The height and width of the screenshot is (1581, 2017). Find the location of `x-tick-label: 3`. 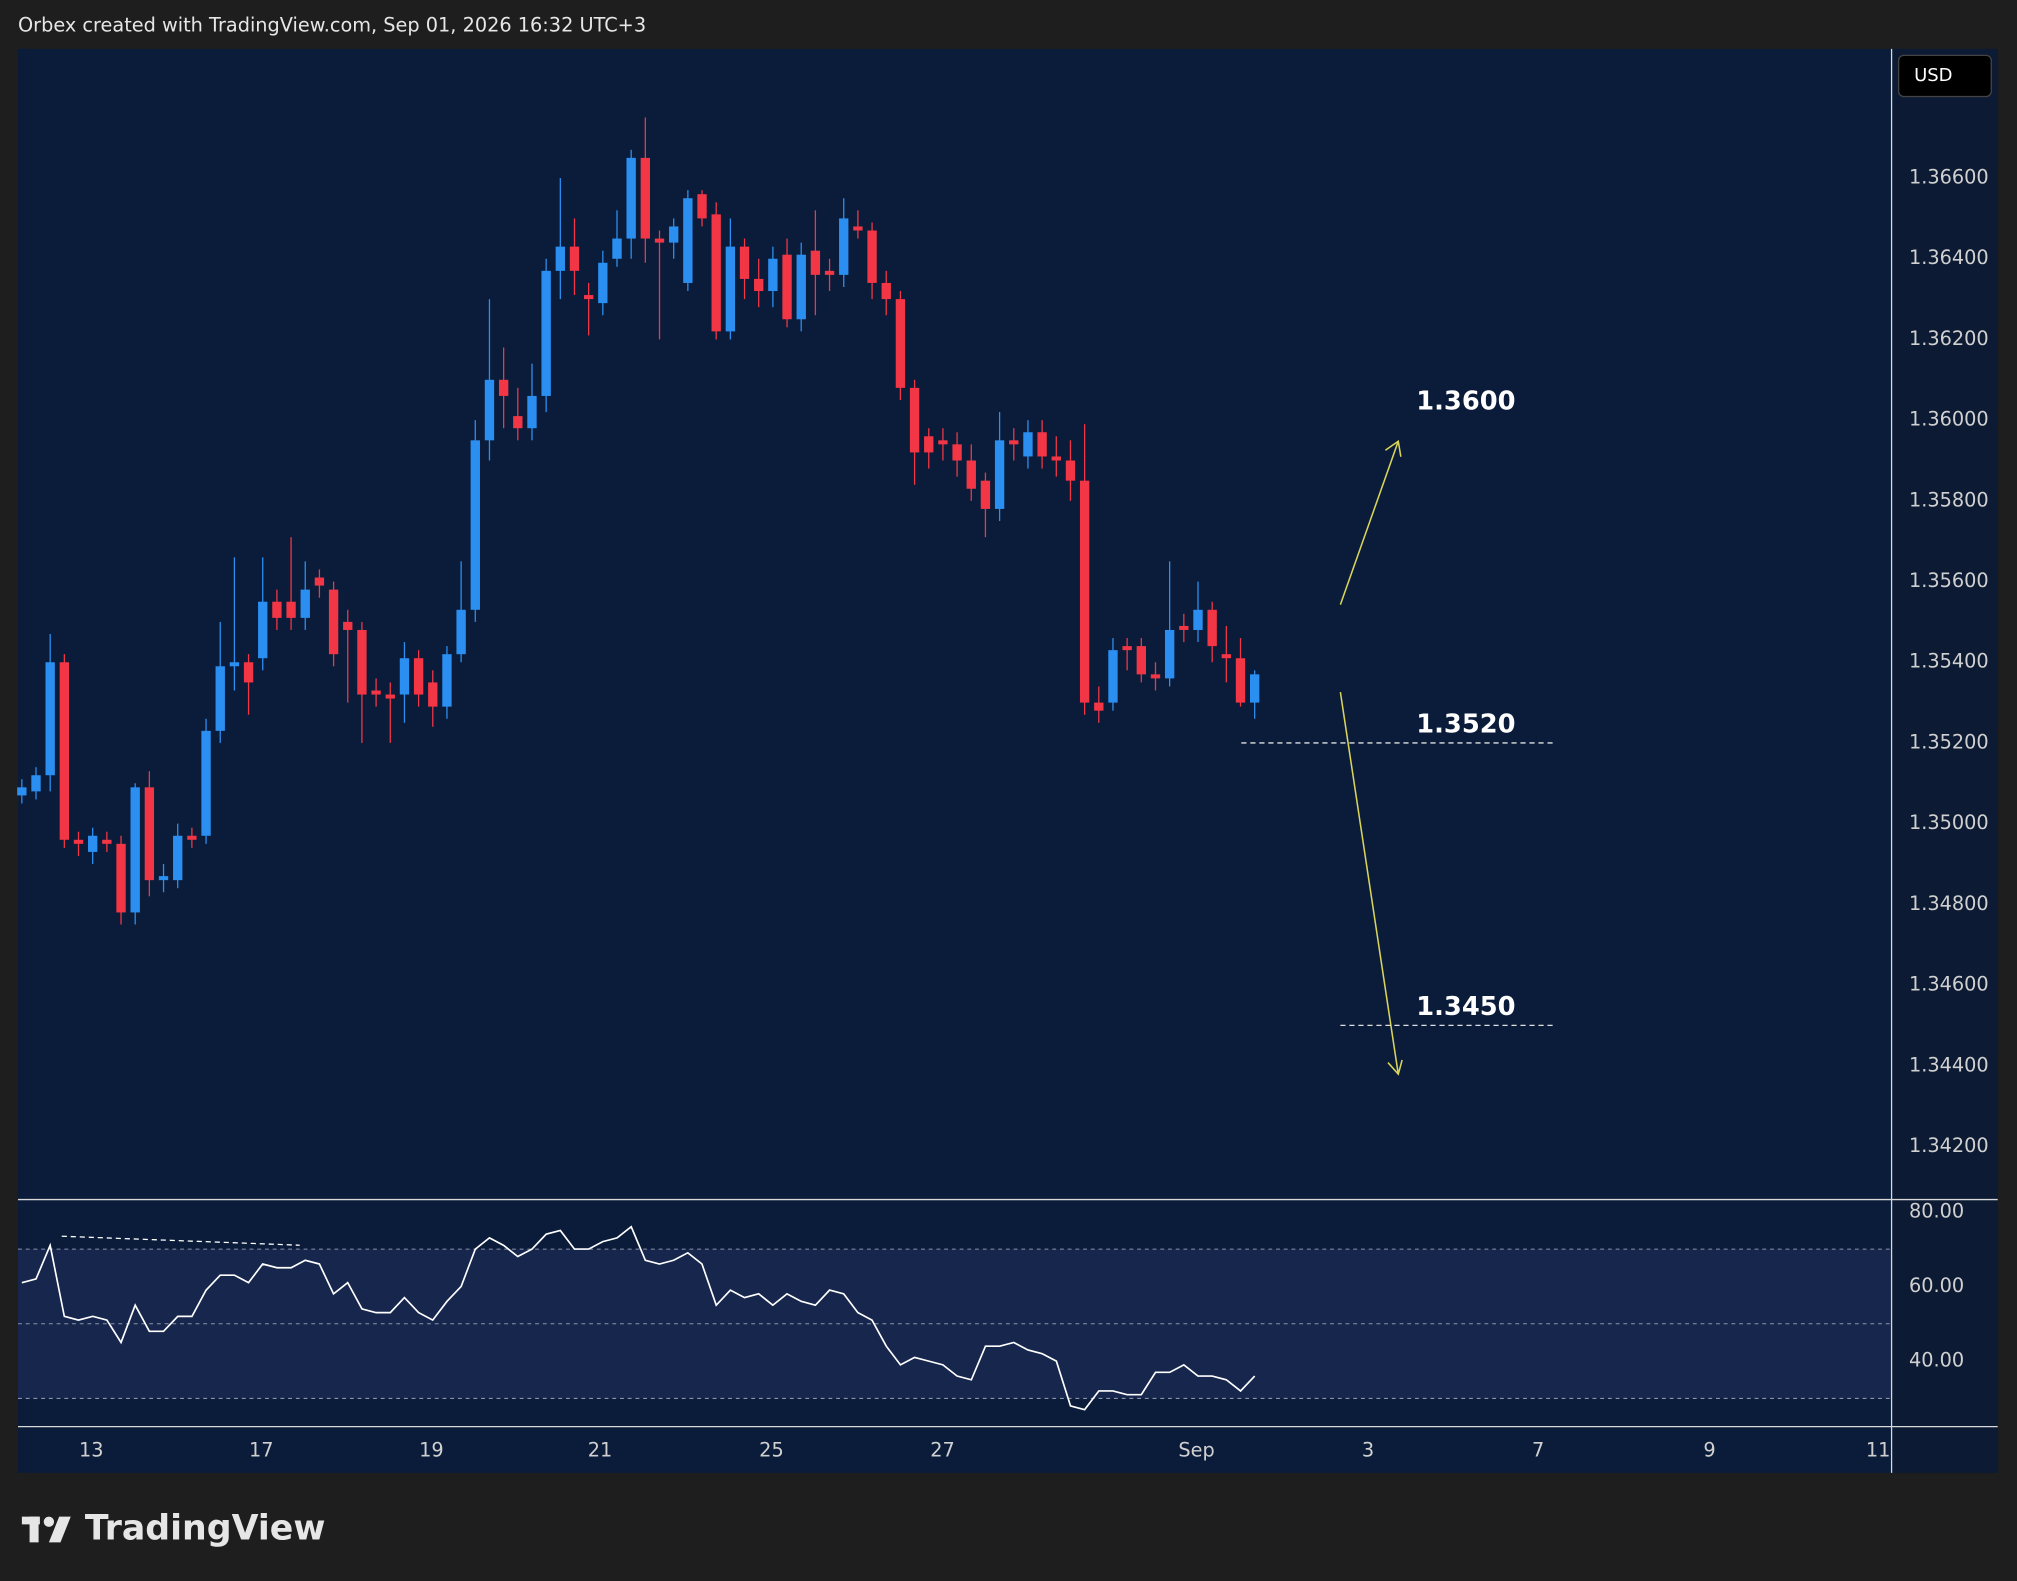

x-tick-label: 3 is located at coordinates (1368, 1450).